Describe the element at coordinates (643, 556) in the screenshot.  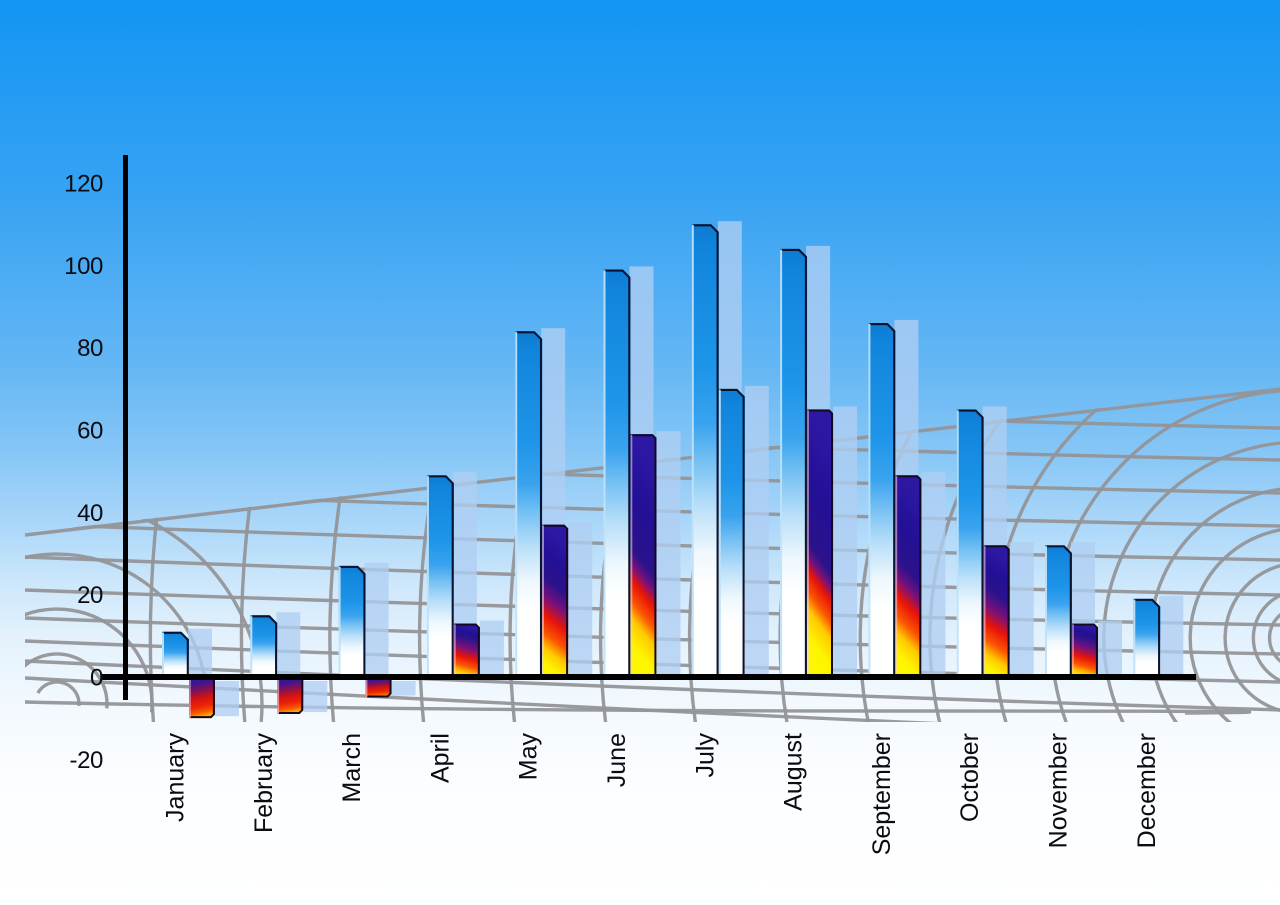
I see `secondary-bar-june` at that location.